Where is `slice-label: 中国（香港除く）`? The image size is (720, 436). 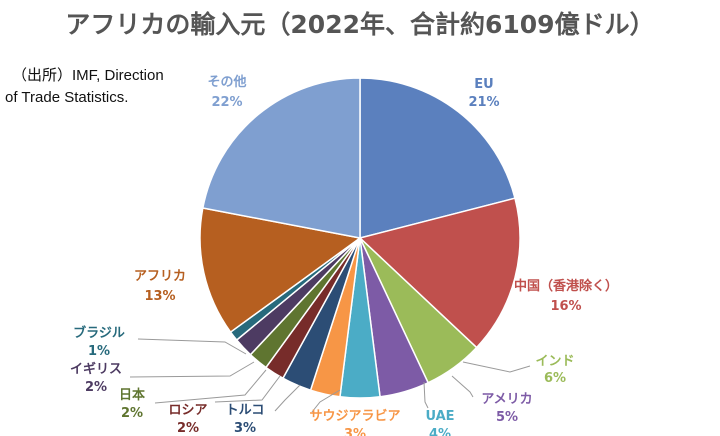
slice-label: 中国（香港除く） is located at coordinates (566, 286).